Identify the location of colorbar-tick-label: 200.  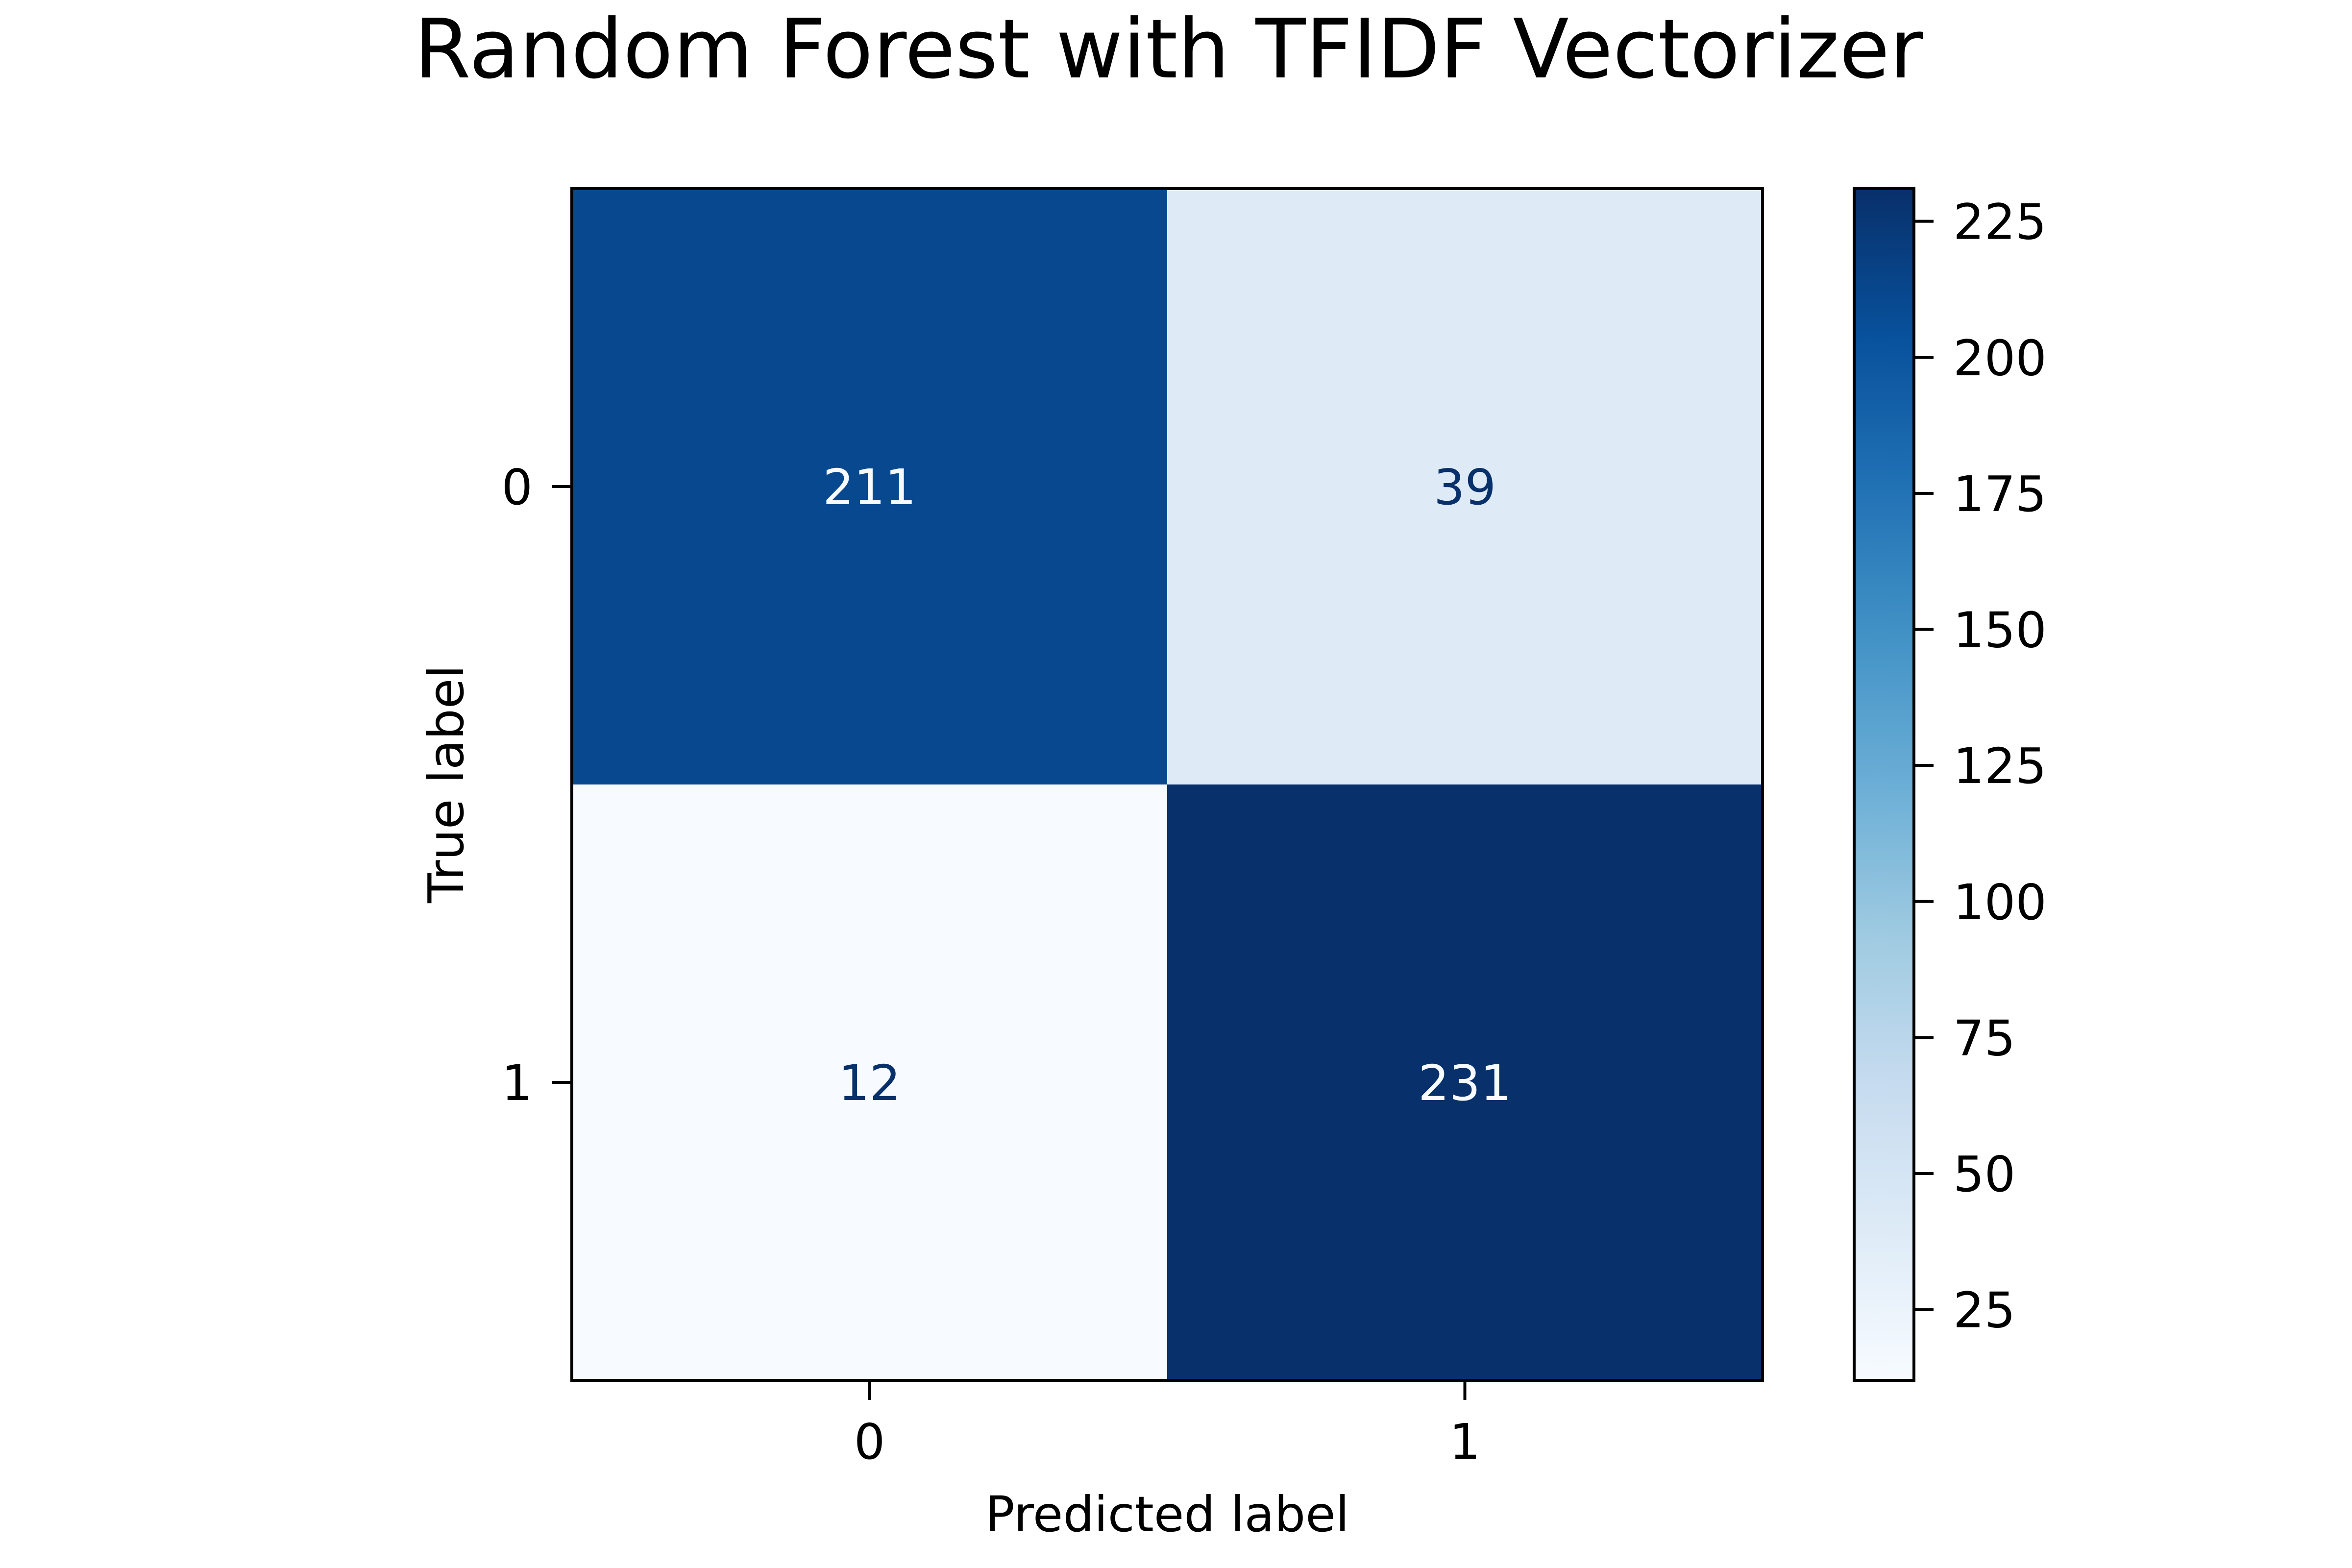
(2000, 358).